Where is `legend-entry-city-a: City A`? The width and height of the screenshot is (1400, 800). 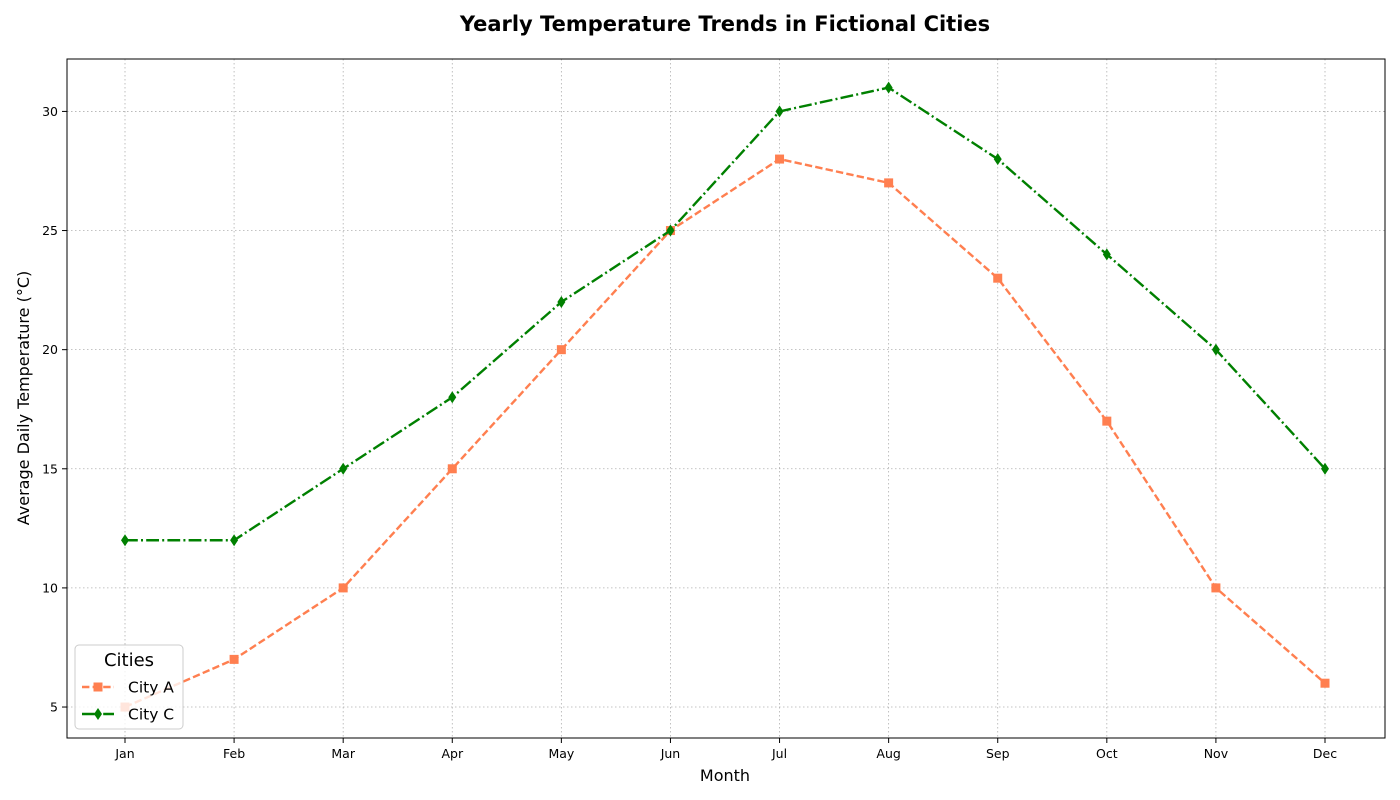 legend-entry-city-a: City A is located at coordinates (128, 688).